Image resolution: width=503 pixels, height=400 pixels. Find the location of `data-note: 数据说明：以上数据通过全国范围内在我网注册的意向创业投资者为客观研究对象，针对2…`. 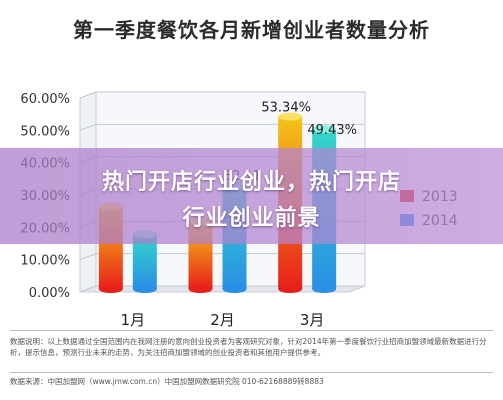

data-note: 数据说明：以上数据通过全国范围内在我网注册的意向创业投资者为客观研究对象，针对2… is located at coordinates (248, 347).